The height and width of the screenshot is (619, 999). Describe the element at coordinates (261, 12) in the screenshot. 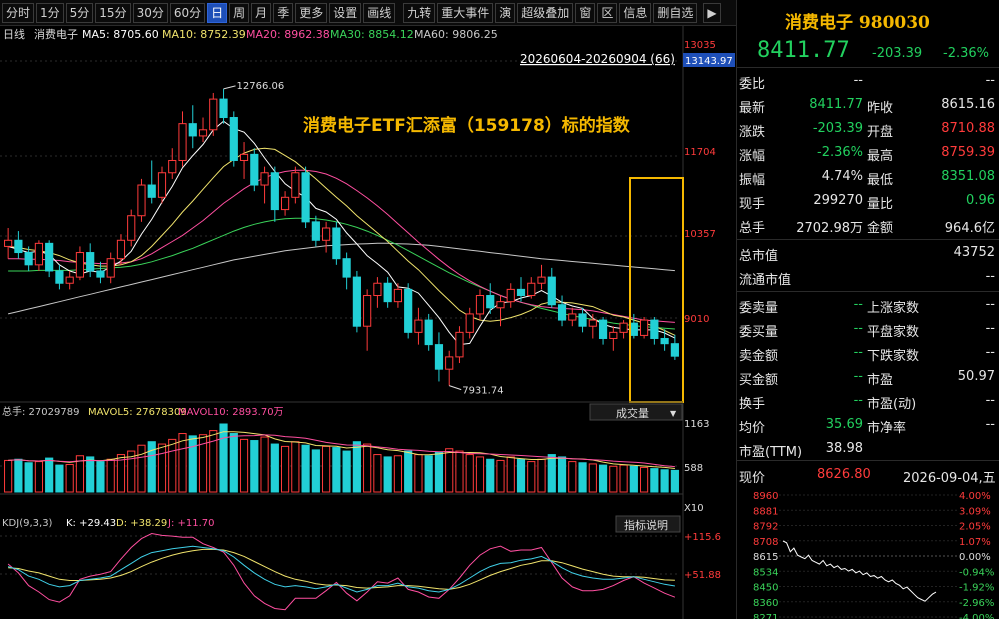

I see `toolbar-button-8: 月` at that location.